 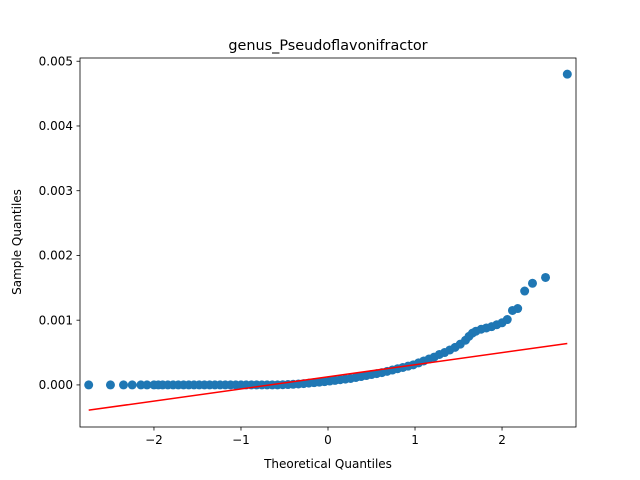 What do you see at coordinates (56, 320) in the screenshot?
I see `y-tick-label: 0.001` at bounding box center [56, 320].